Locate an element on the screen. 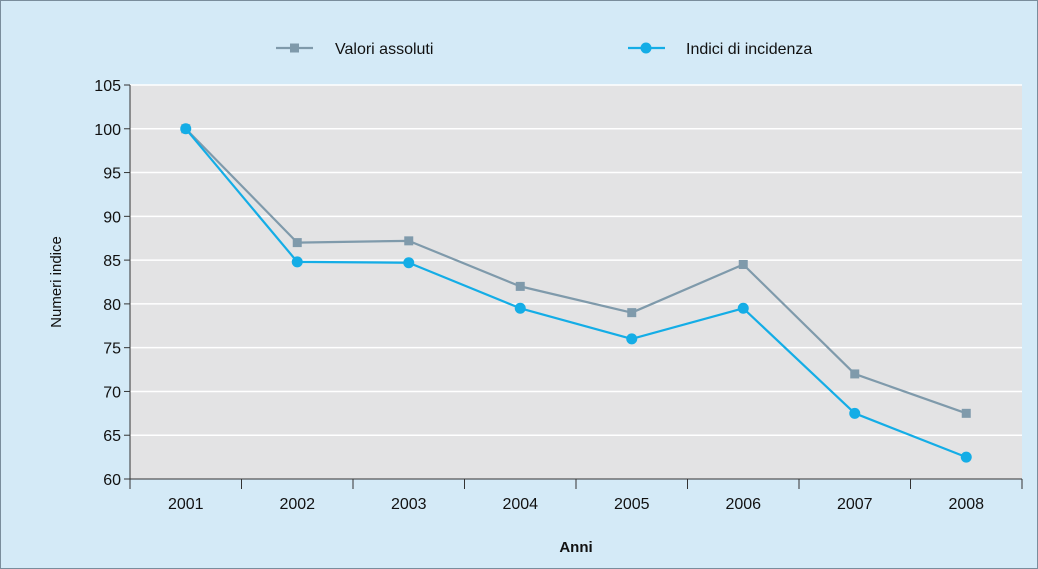 The width and height of the screenshot is (1038, 569). x-tick-label: 2005 is located at coordinates (632, 504).